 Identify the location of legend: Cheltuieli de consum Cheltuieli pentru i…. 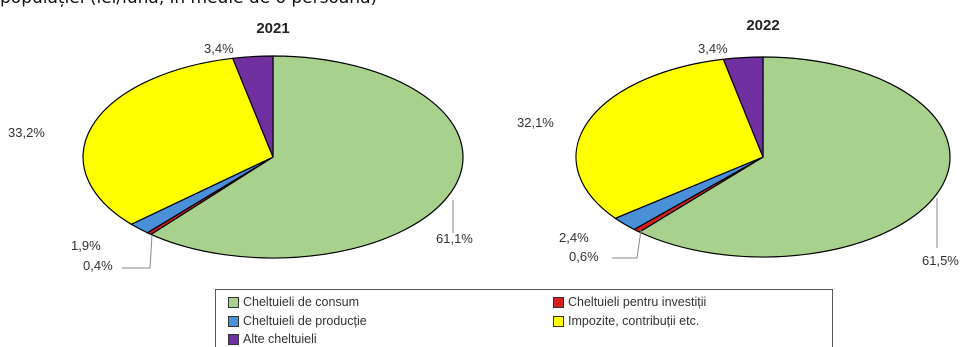
(524, 318).